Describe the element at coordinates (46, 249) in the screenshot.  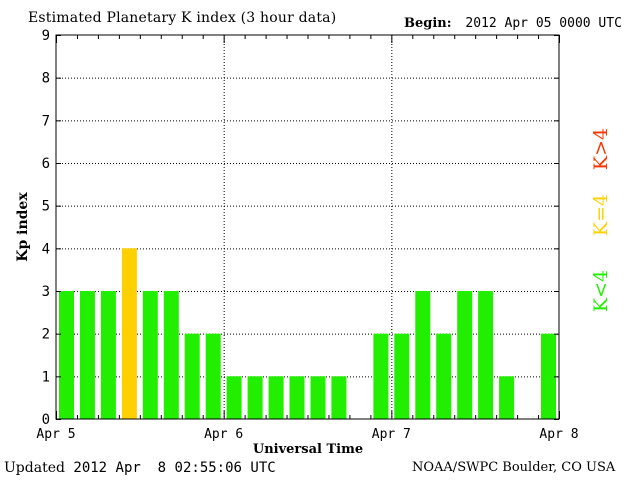
I see `y-tick-label: 4` at that location.